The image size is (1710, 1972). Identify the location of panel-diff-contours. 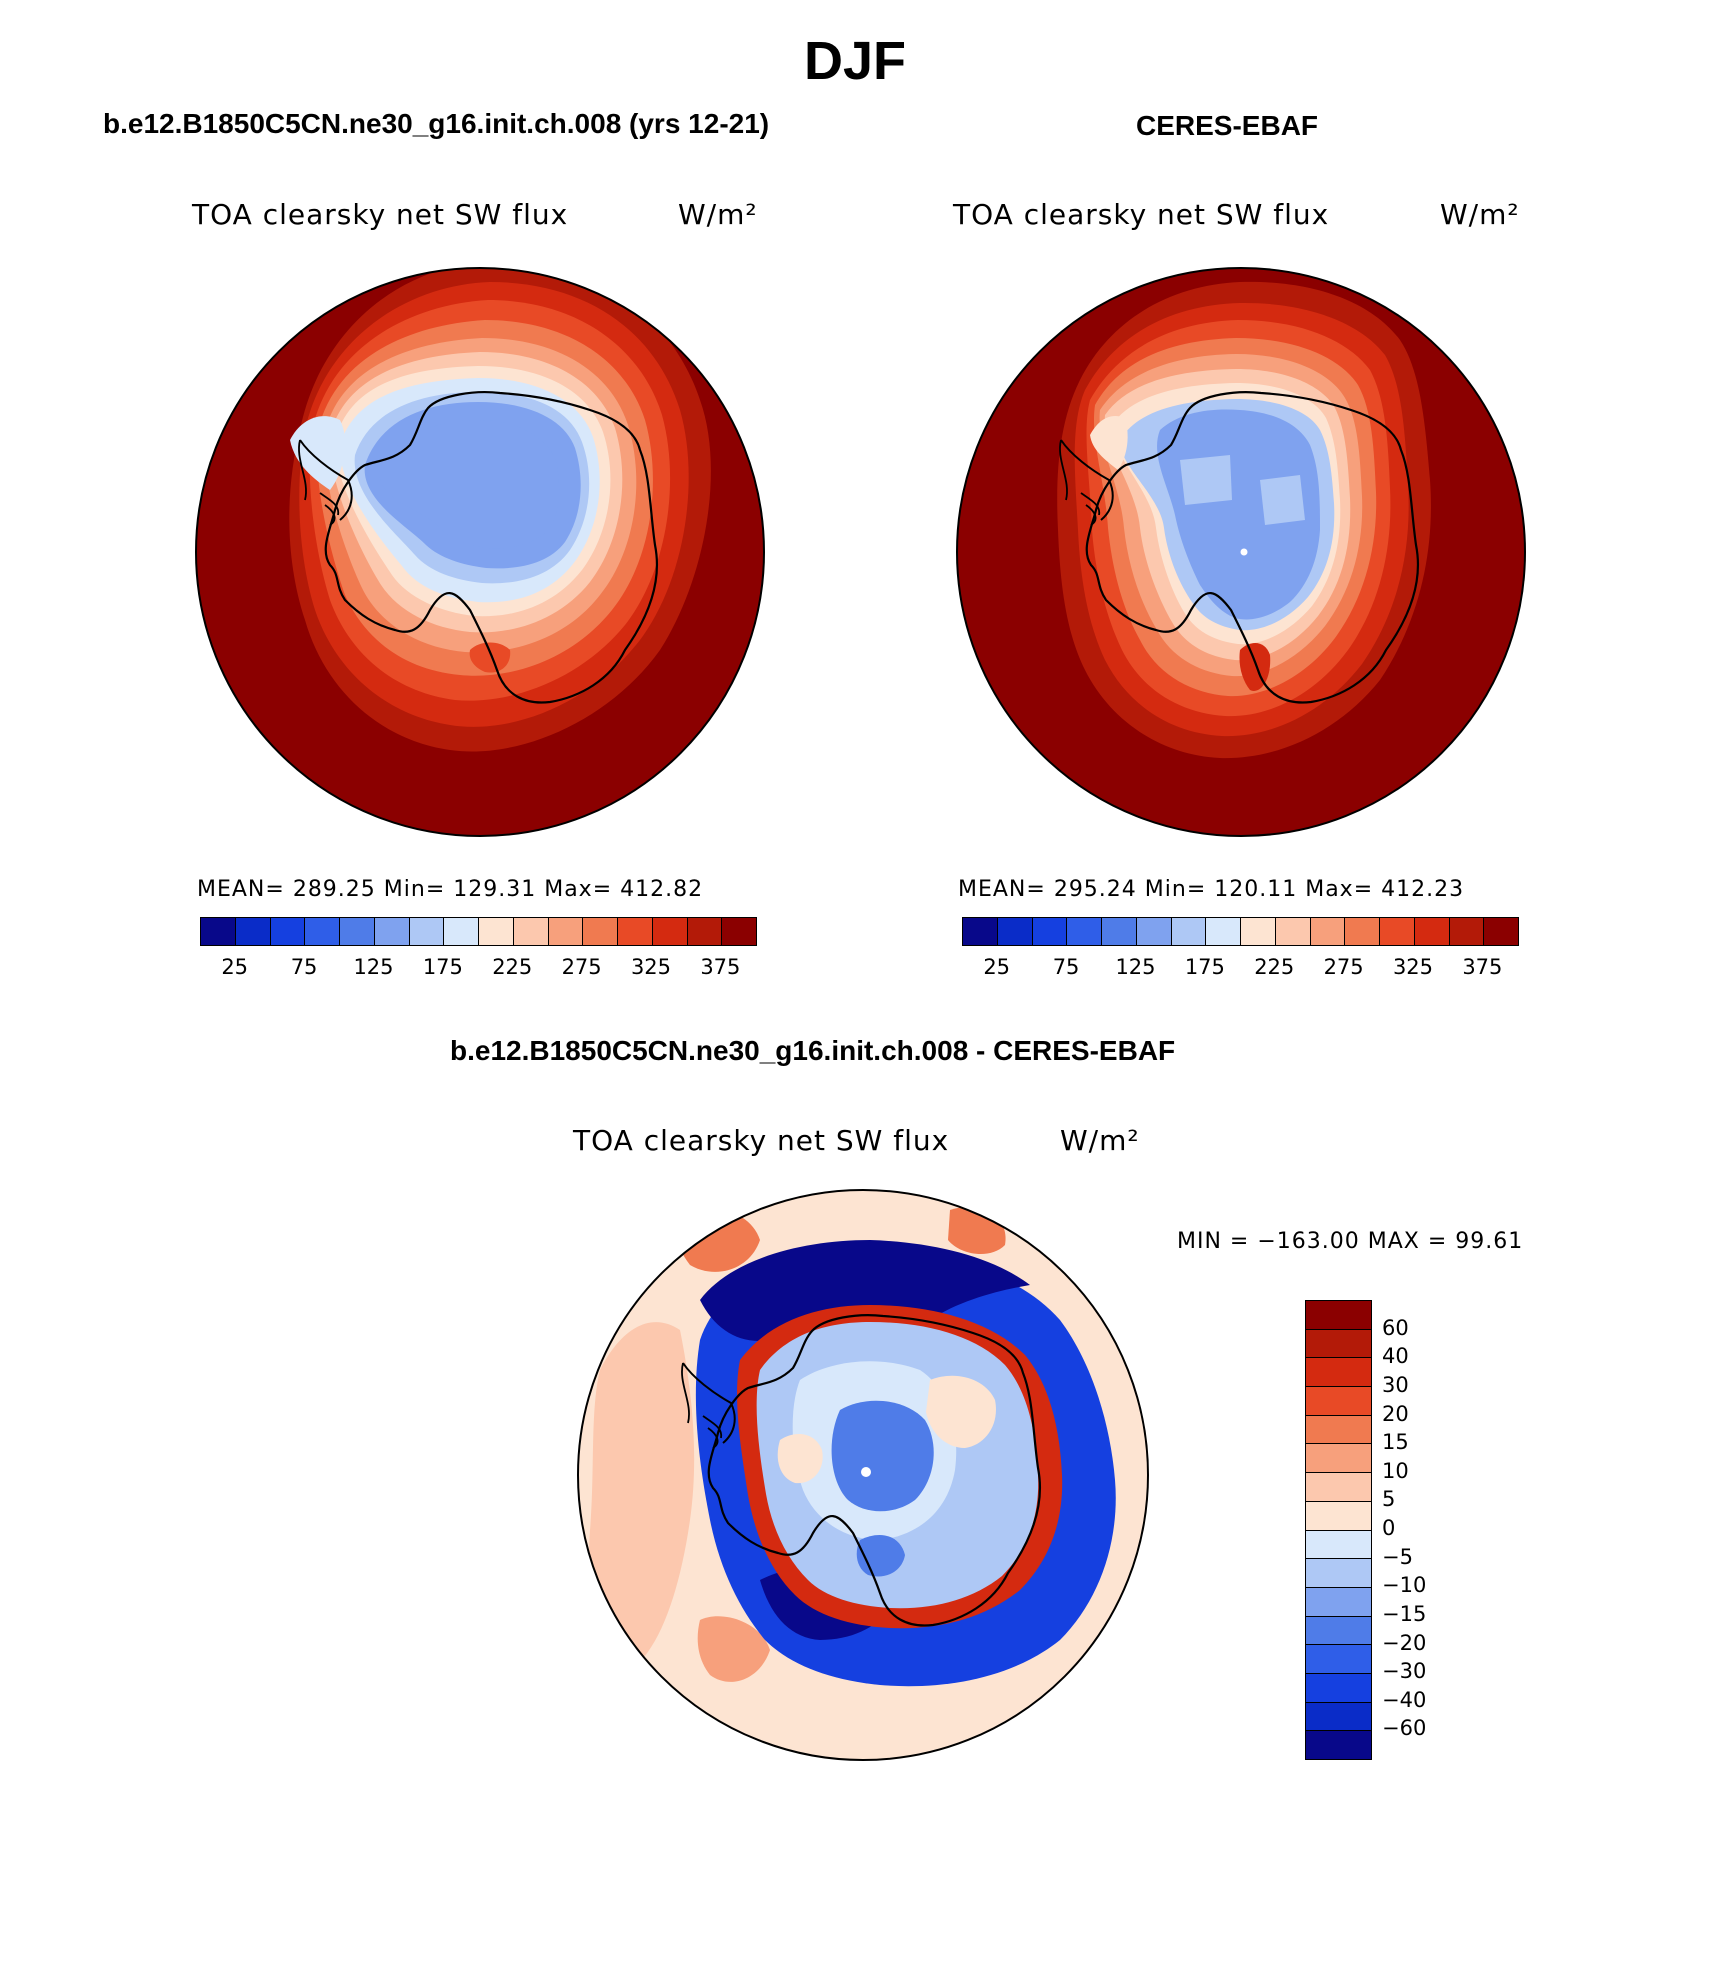
(863, 1475).